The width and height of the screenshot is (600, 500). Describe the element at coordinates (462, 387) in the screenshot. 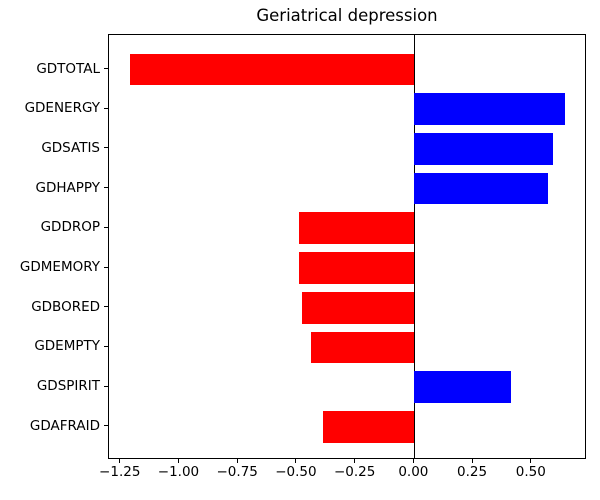

I see `bar-gdspirit` at that location.